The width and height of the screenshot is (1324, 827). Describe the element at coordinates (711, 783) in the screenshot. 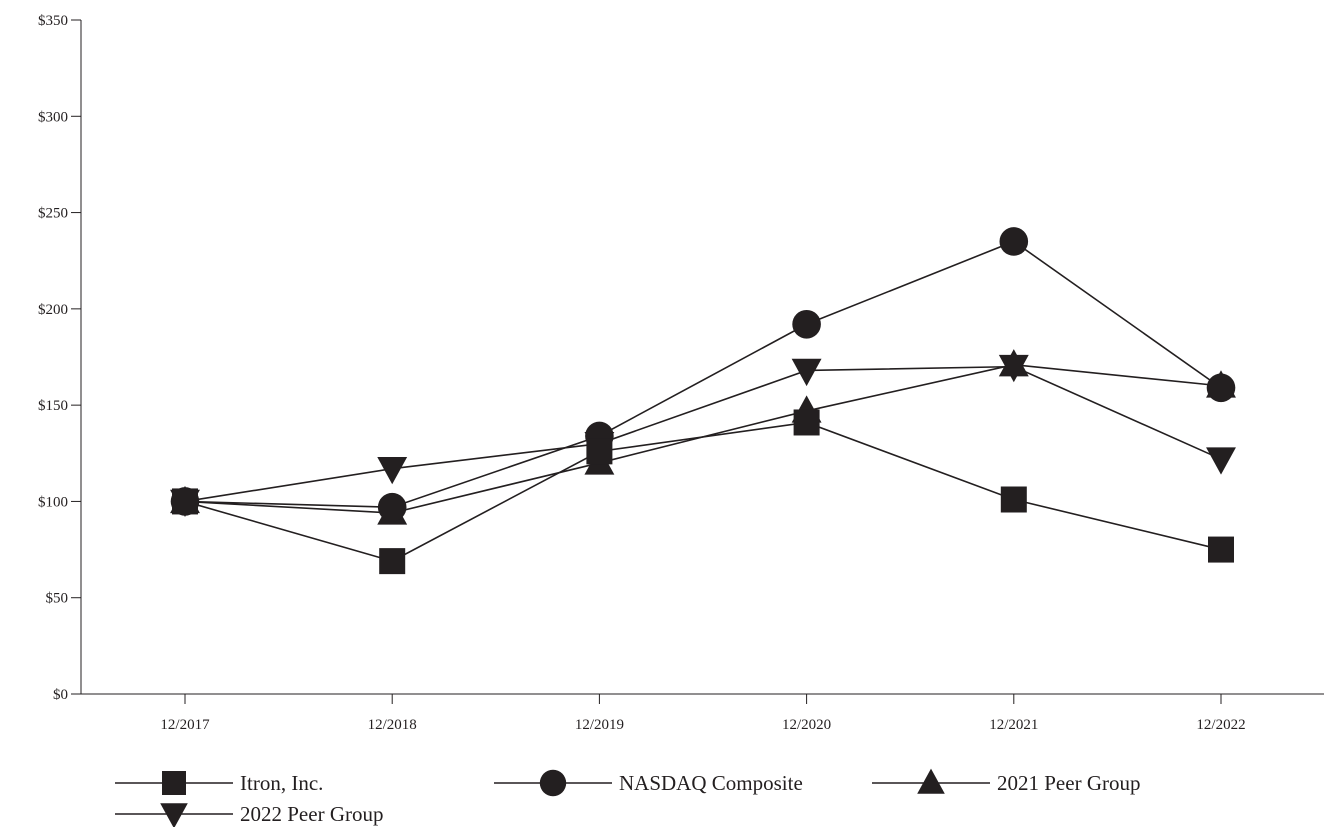

I see `legend-label: NASDAQ Composite` at that location.